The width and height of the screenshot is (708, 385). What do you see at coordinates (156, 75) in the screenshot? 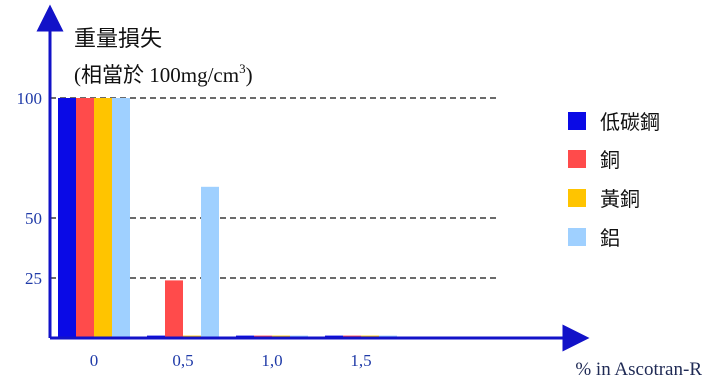
I see `chart-subtitle-prefix: (相當於 100mg/cm` at bounding box center [156, 75].